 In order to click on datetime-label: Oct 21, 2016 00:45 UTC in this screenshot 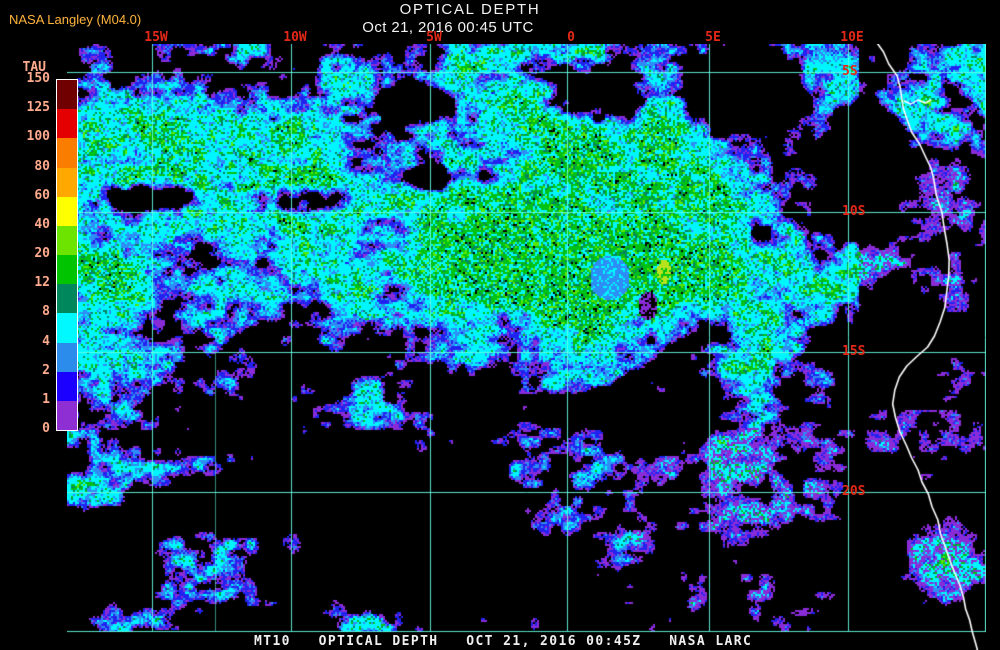, I will do `click(448, 27)`.